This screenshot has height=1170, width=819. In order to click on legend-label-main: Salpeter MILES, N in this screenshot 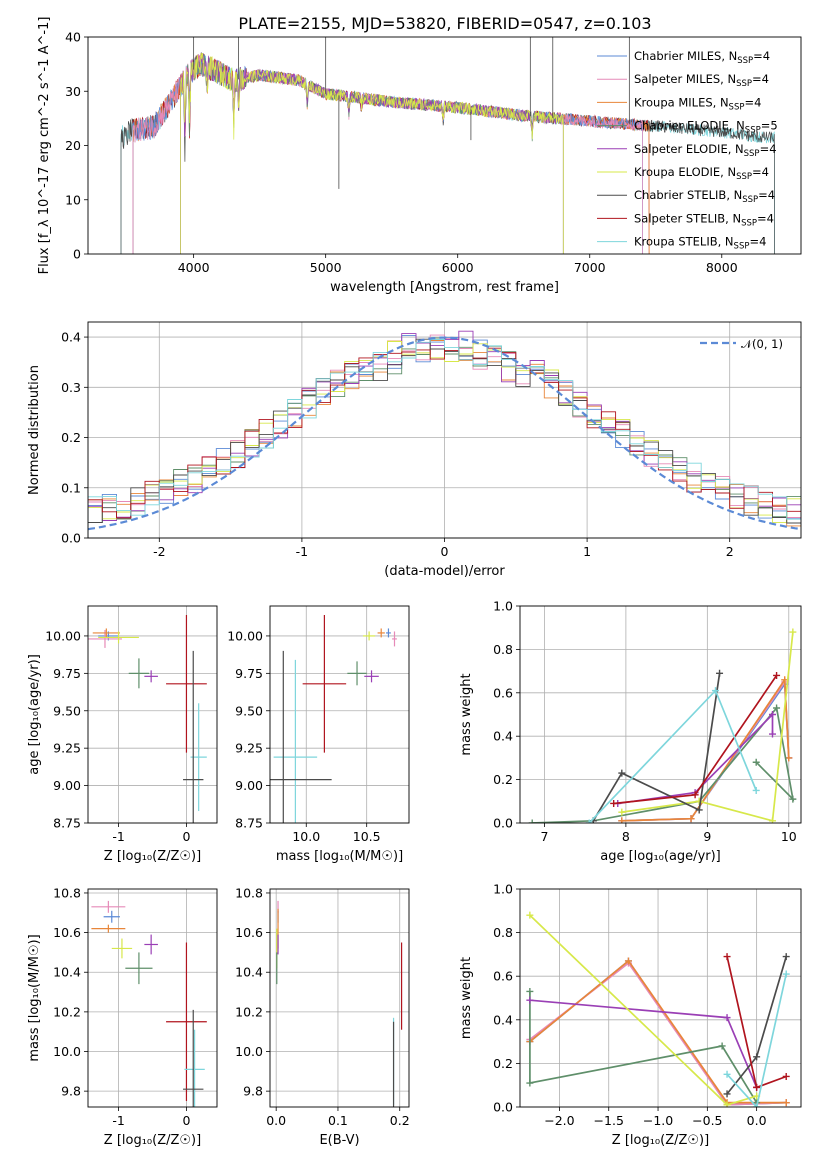, I will do `click(685, 79)`.